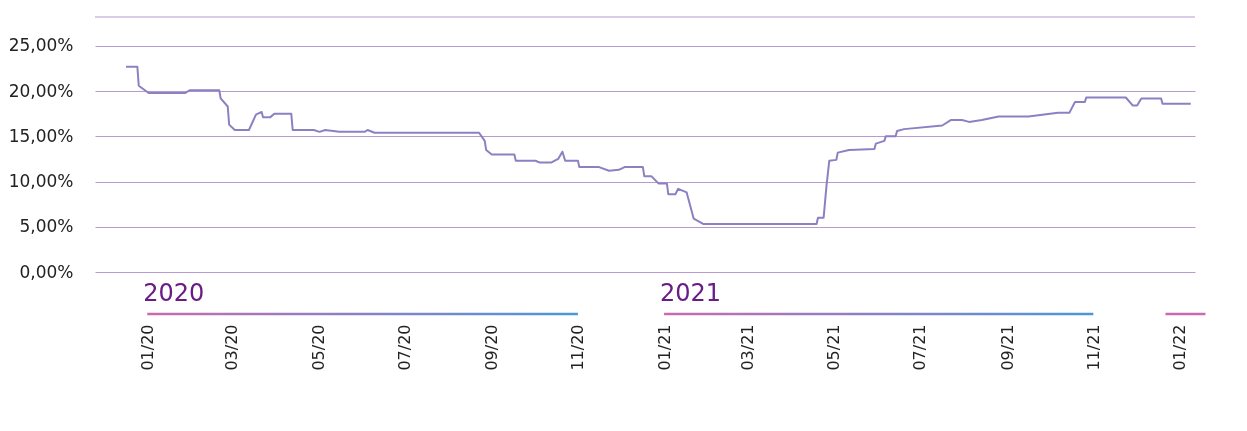 This screenshot has height=431, width=1247. I want to click on x-tick-label: 09/20, so click(492, 347).